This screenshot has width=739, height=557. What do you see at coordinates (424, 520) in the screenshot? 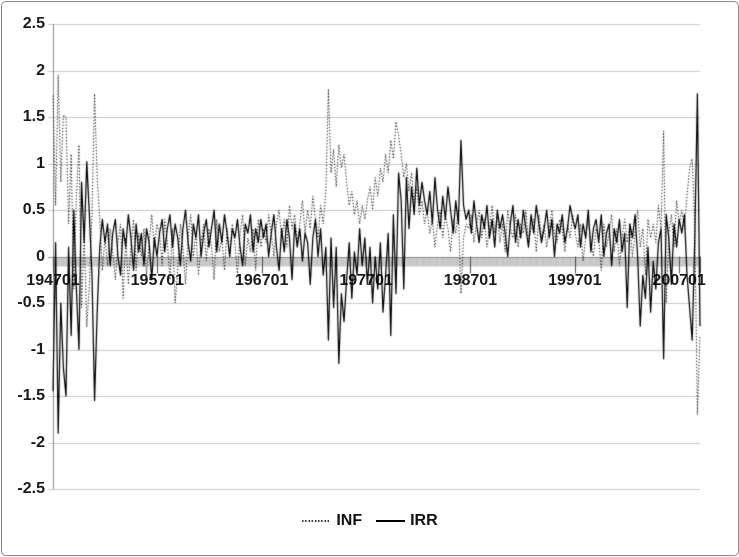
I see `legend-label-irr: IRR` at bounding box center [424, 520].